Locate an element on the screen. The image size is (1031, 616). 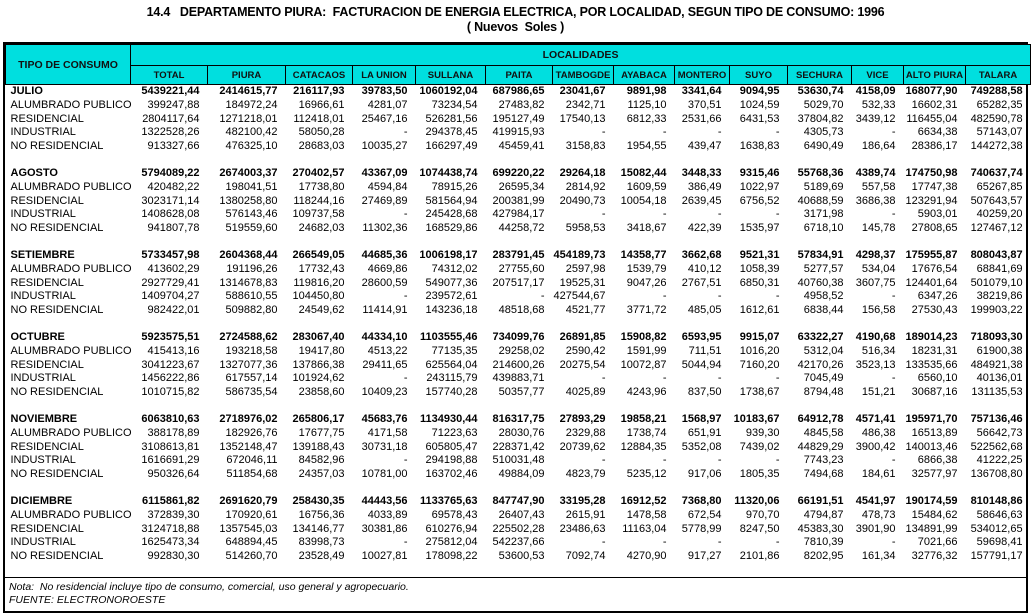
value-cell: 982422,01 is located at coordinates (173, 310).